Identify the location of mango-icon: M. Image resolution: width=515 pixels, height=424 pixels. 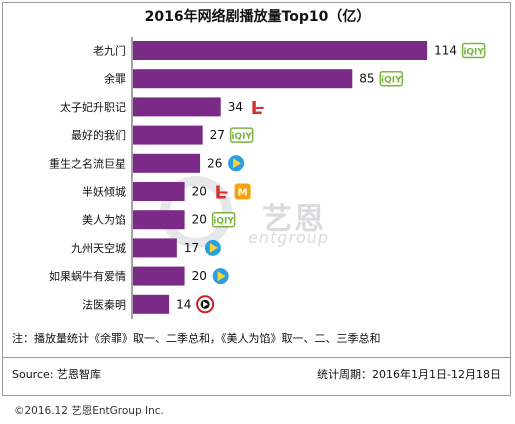
(242, 191).